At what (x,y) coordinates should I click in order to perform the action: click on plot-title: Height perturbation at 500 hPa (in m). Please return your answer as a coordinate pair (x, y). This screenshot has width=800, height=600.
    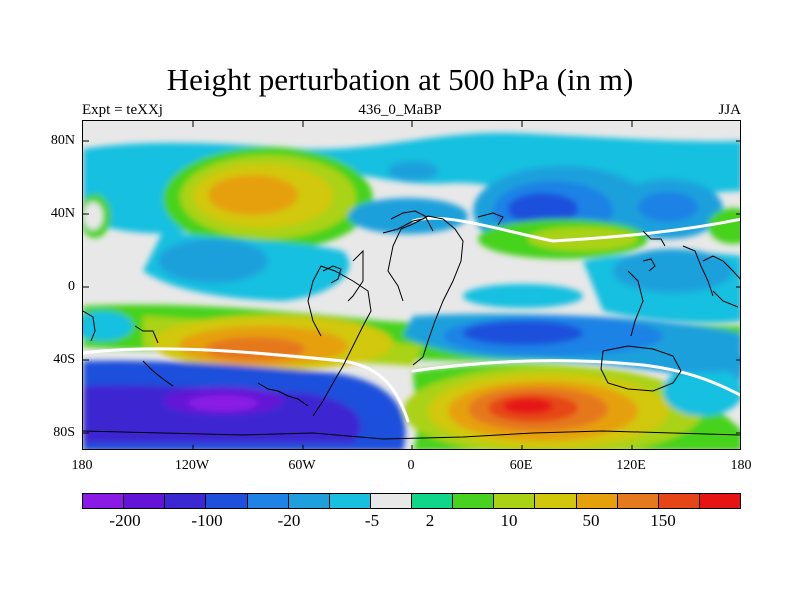
    Looking at the image, I should click on (400, 79).